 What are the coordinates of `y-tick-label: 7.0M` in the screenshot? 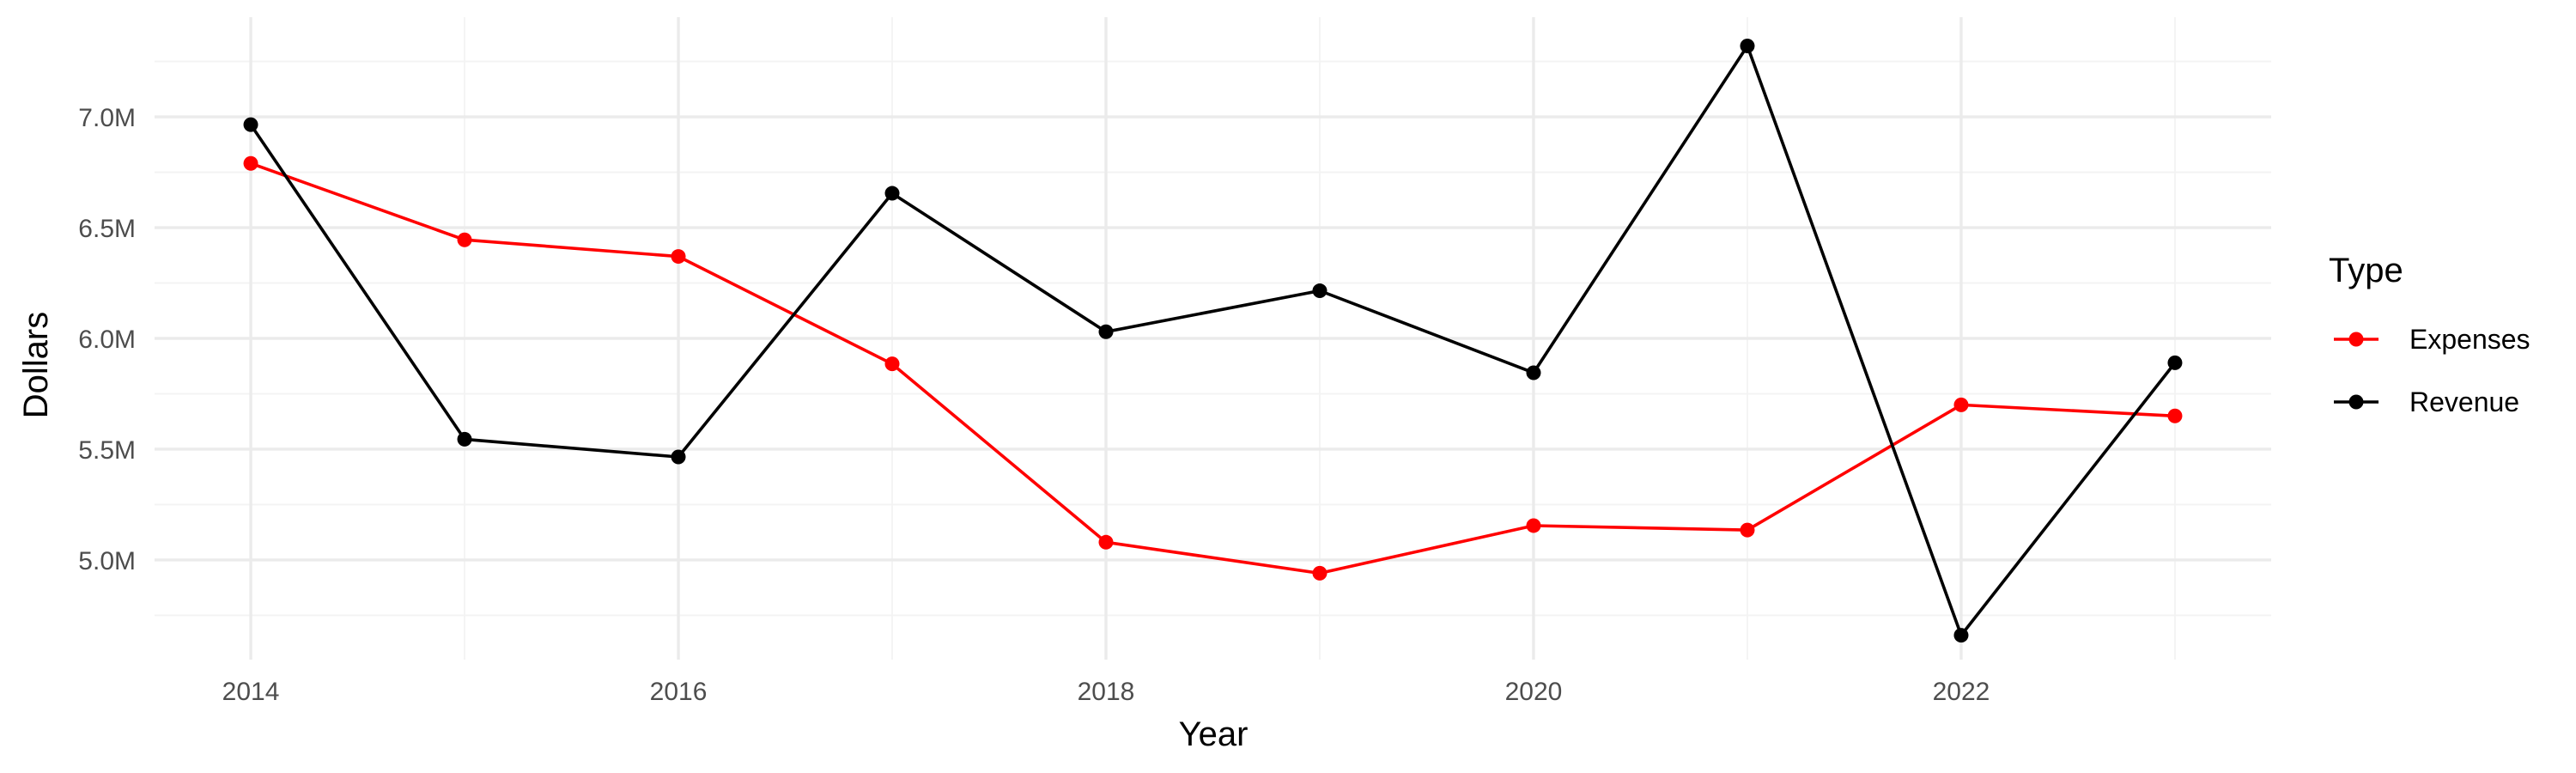 It's located at (107, 118).